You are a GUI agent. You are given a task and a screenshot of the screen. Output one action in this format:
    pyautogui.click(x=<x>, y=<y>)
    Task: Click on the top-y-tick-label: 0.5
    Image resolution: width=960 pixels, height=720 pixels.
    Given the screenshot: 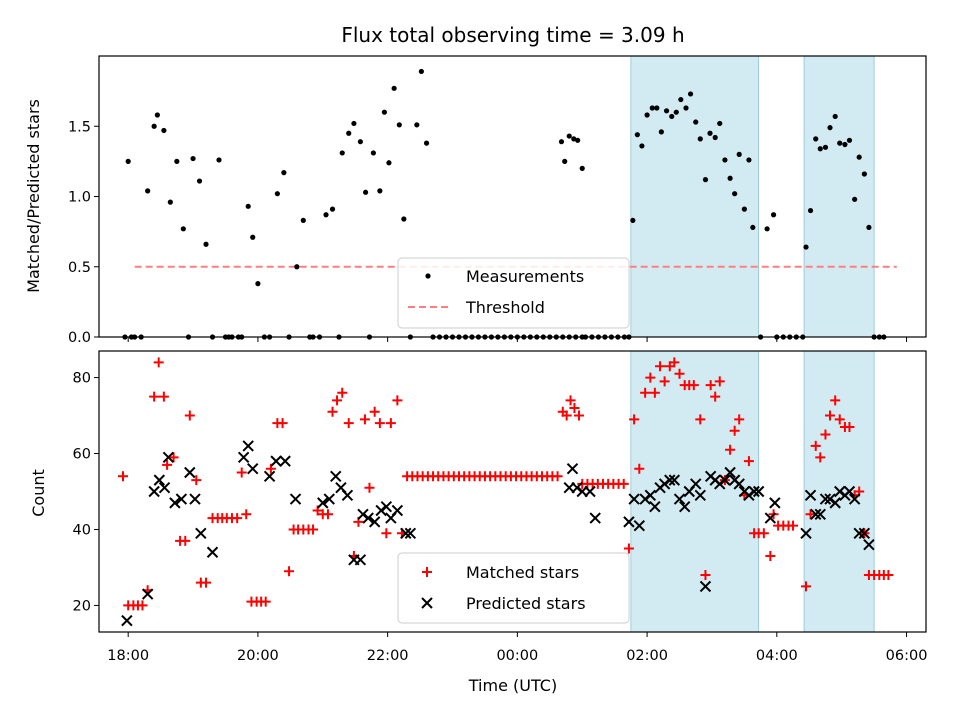 What is the action you would take?
    pyautogui.click(x=79, y=268)
    